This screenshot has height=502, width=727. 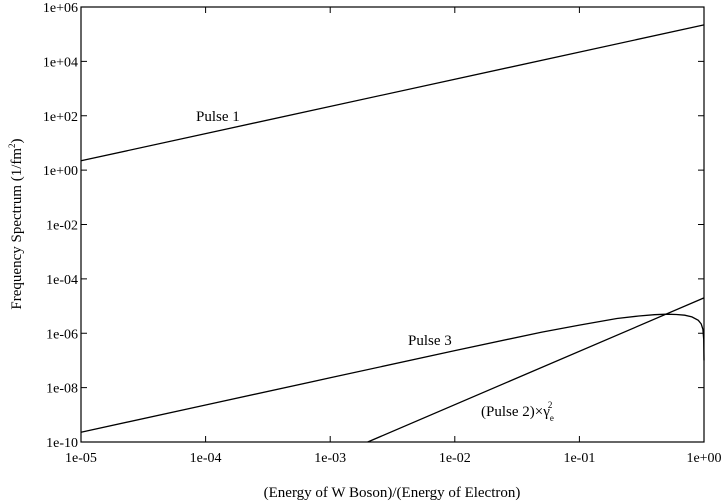 What do you see at coordinates (62, 226) in the screenshot?
I see `y-tick-label: 1e-02` at bounding box center [62, 226].